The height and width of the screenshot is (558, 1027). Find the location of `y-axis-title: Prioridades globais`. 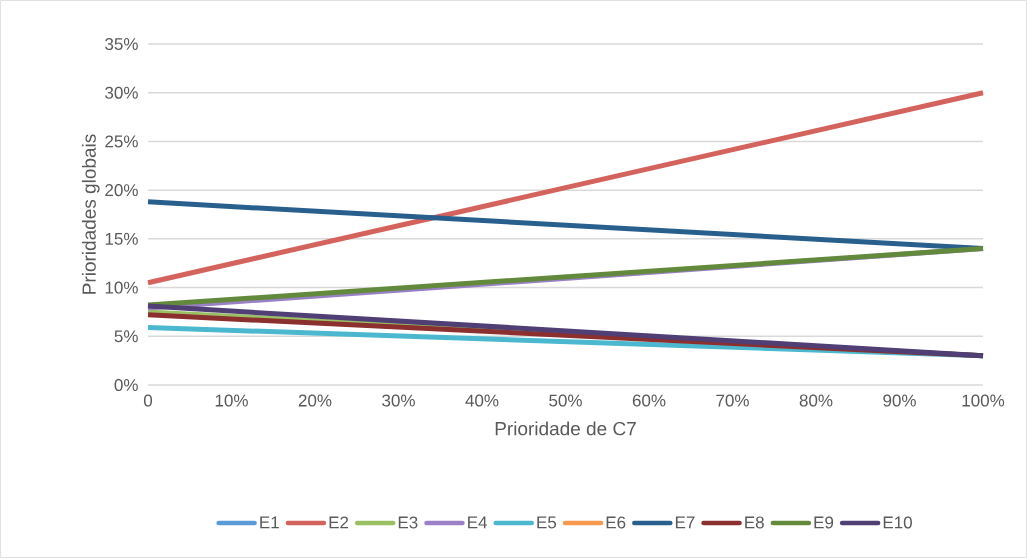

y-axis-title: Prioridades globais is located at coordinates (90, 214).